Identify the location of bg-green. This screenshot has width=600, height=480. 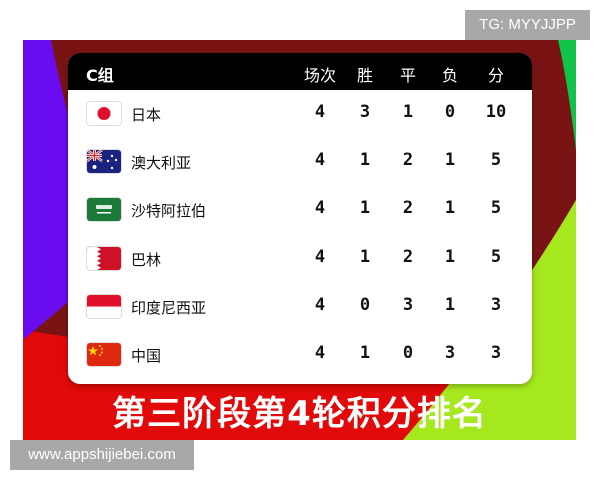
(567, 95).